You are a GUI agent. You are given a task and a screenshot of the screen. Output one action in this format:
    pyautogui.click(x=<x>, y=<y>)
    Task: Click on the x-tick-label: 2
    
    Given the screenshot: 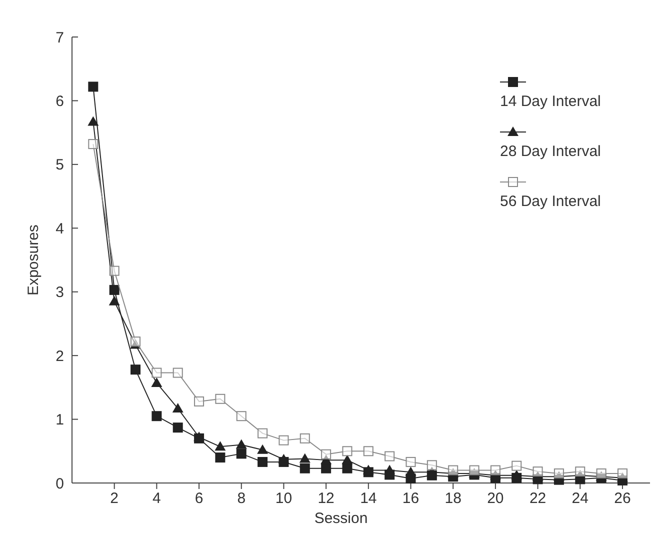 What is the action you would take?
    pyautogui.click(x=114, y=498)
    